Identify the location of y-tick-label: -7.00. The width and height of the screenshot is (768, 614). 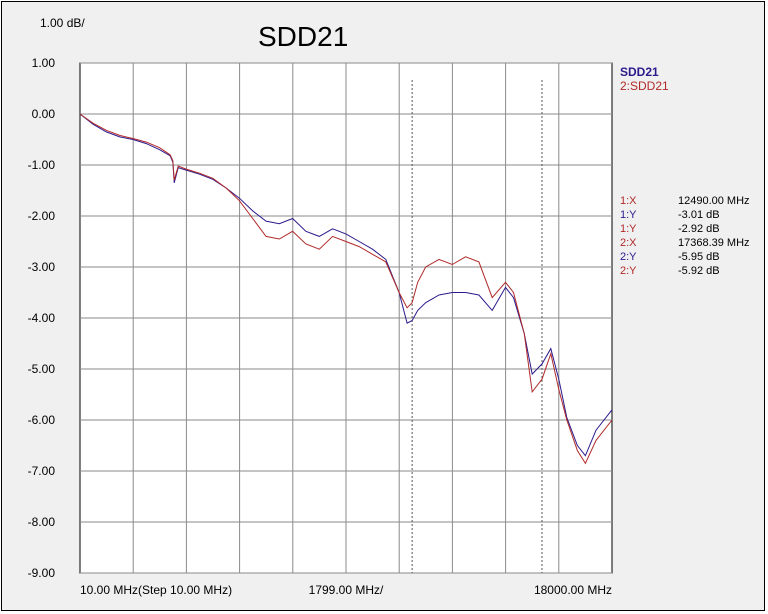
(42, 471).